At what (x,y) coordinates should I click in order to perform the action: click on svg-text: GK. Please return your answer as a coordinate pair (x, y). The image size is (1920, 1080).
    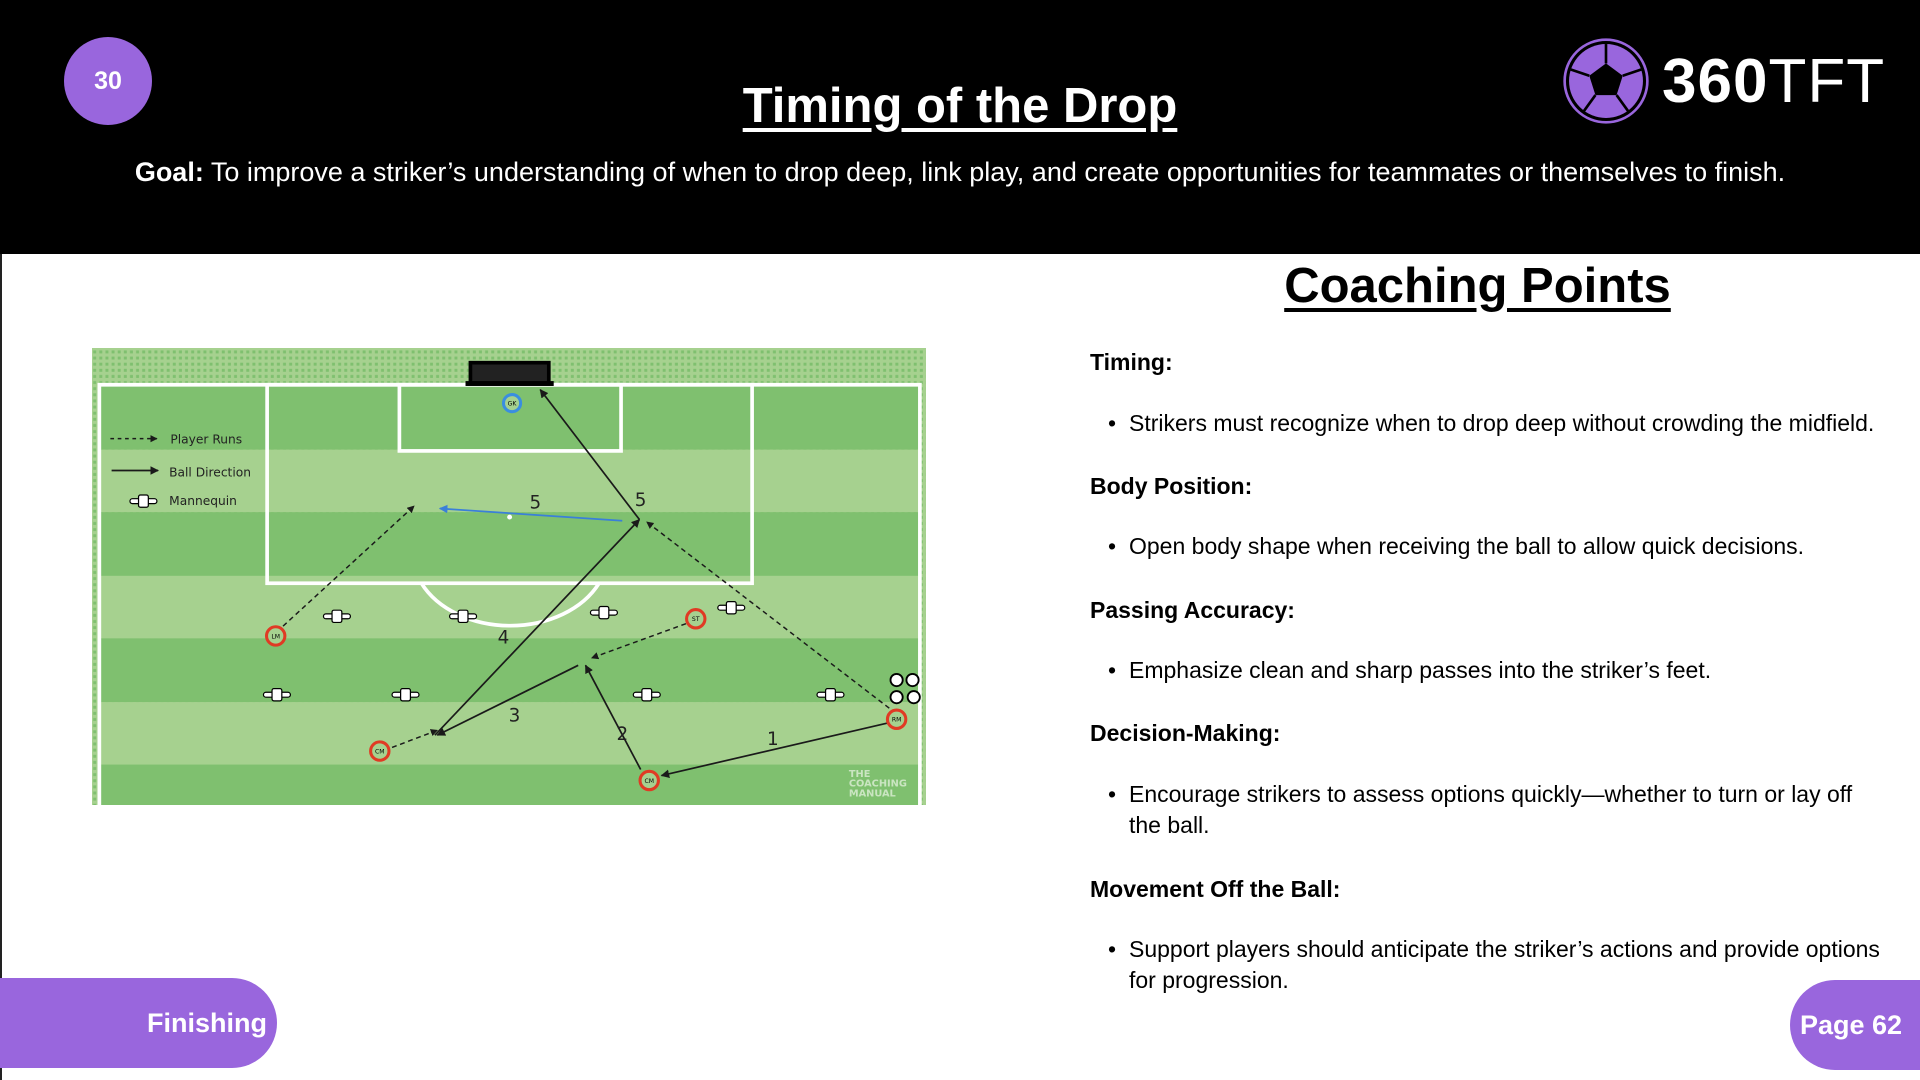
    Looking at the image, I should click on (513, 404).